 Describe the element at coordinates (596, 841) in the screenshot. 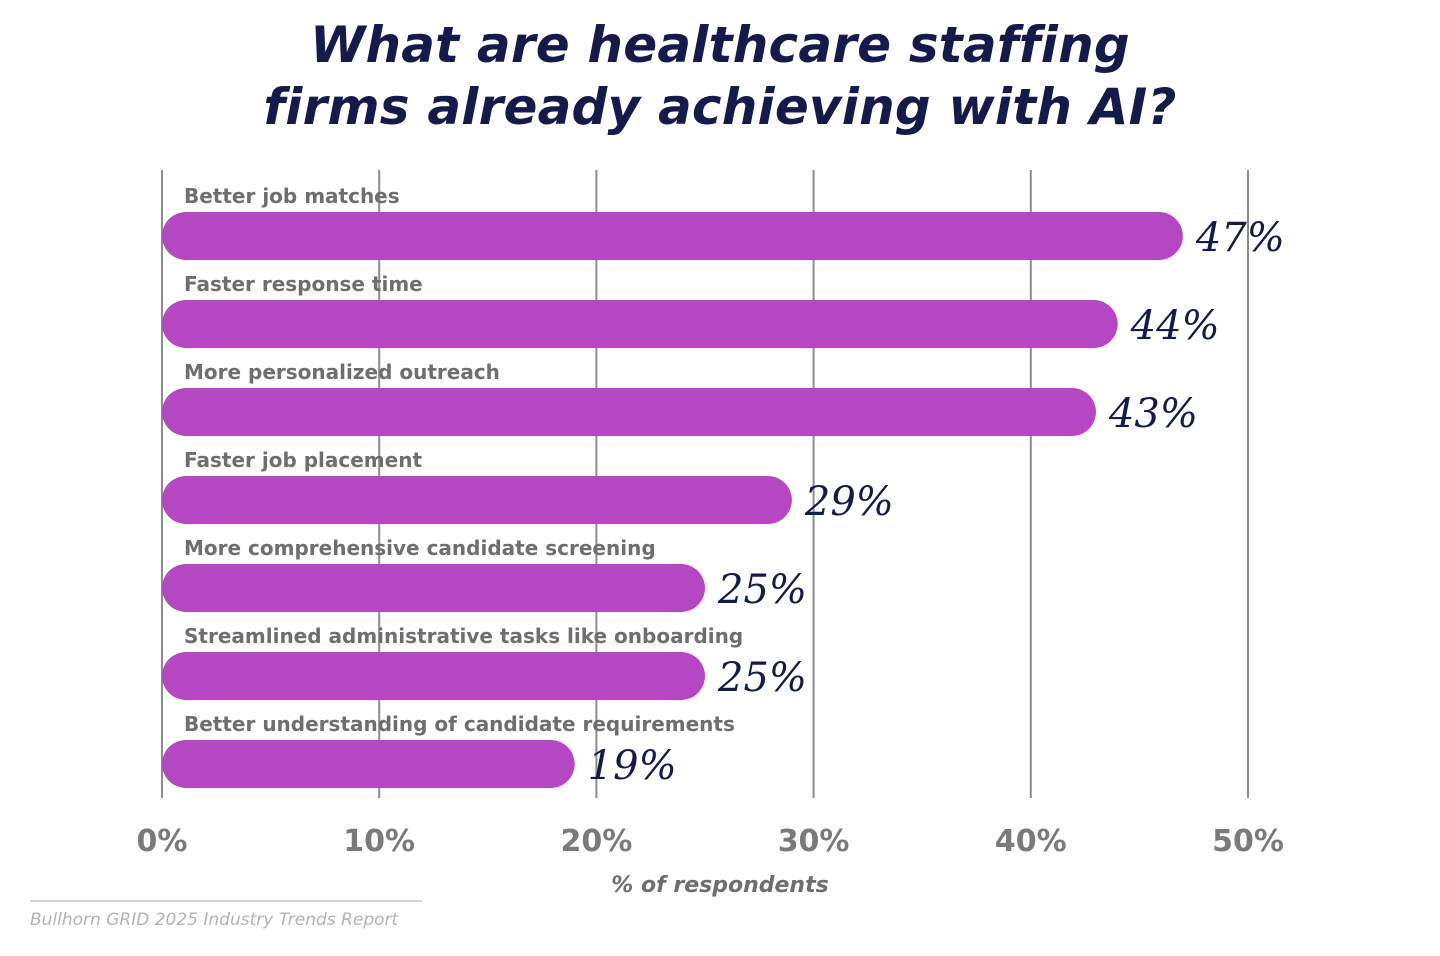

I see `x-tick-label: 20%` at that location.